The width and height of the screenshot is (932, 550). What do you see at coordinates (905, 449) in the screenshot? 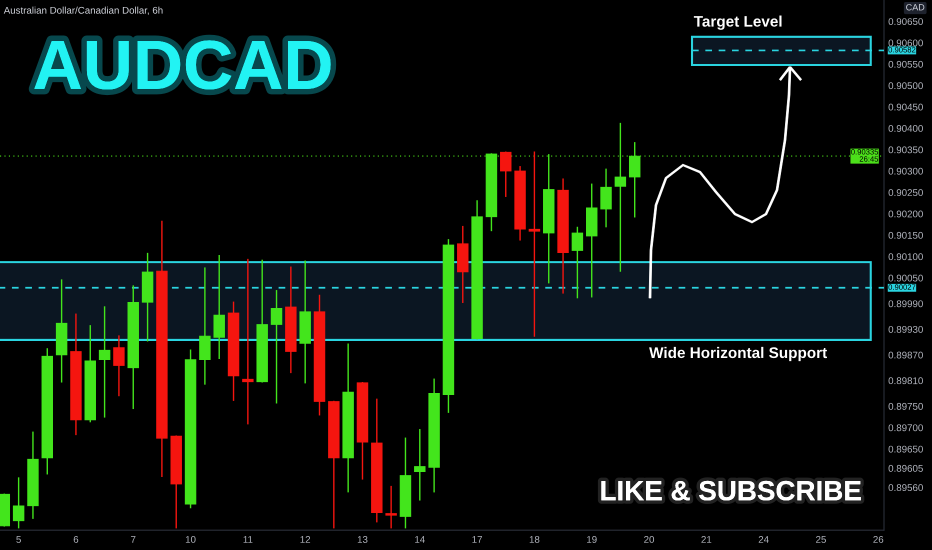
I see `y-tick-label: 0.89650` at bounding box center [905, 449].